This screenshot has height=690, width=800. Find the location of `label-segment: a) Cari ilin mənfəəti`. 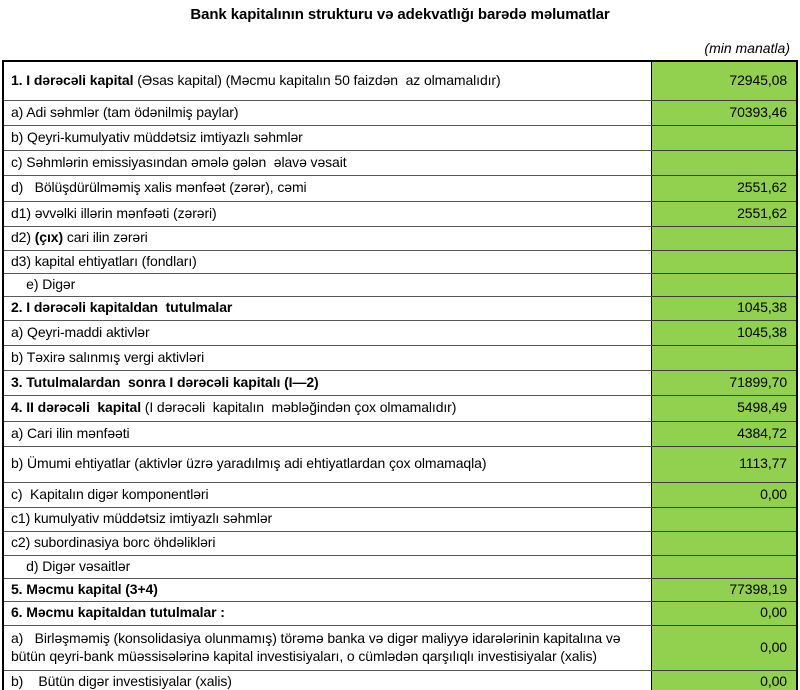

label-segment: a) Cari ilin mənfəəti is located at coordinates (70, 432).